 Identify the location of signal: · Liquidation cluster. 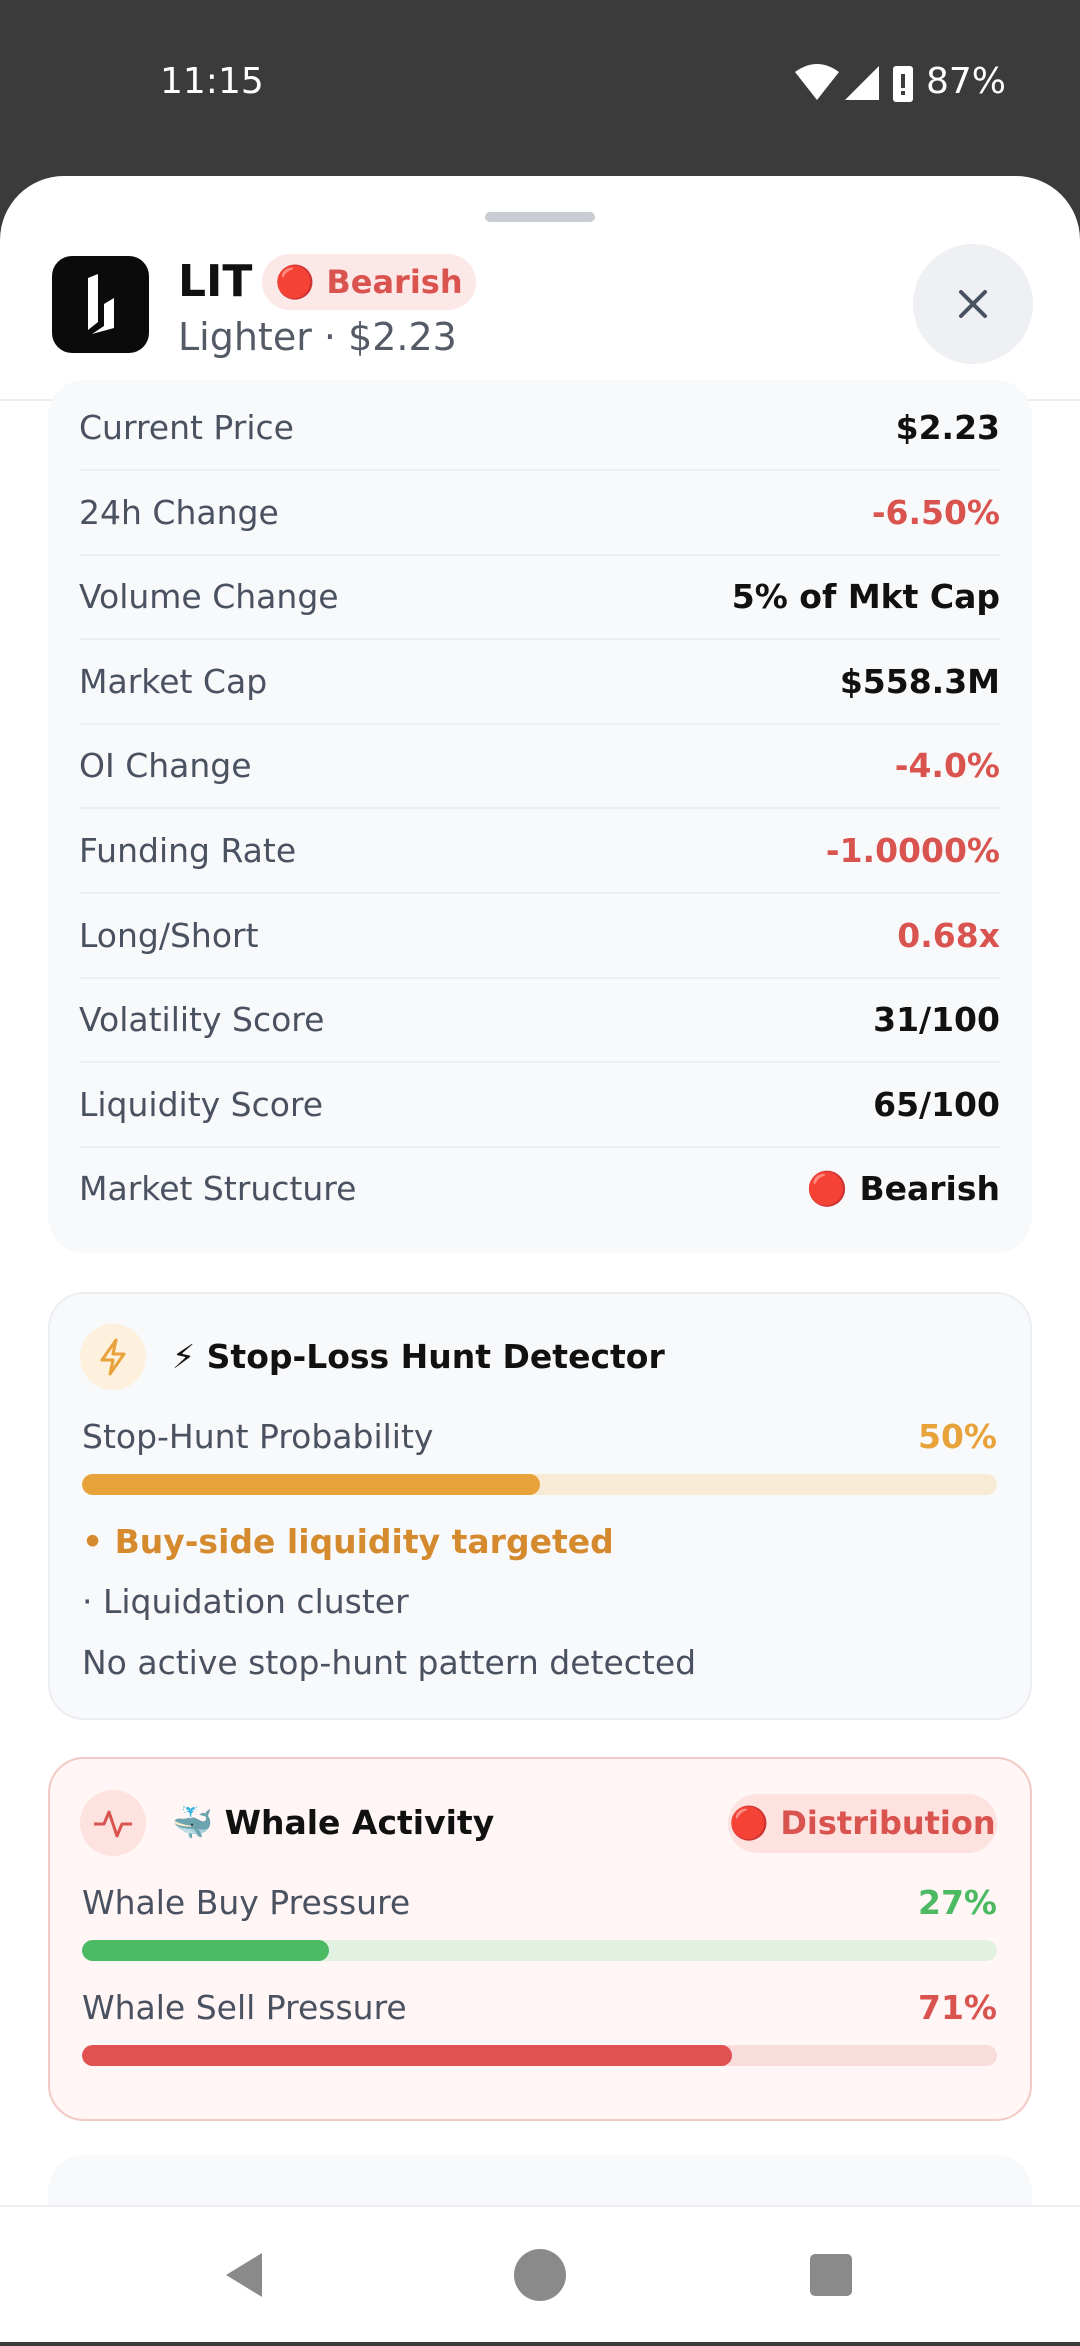
(245, 1601).